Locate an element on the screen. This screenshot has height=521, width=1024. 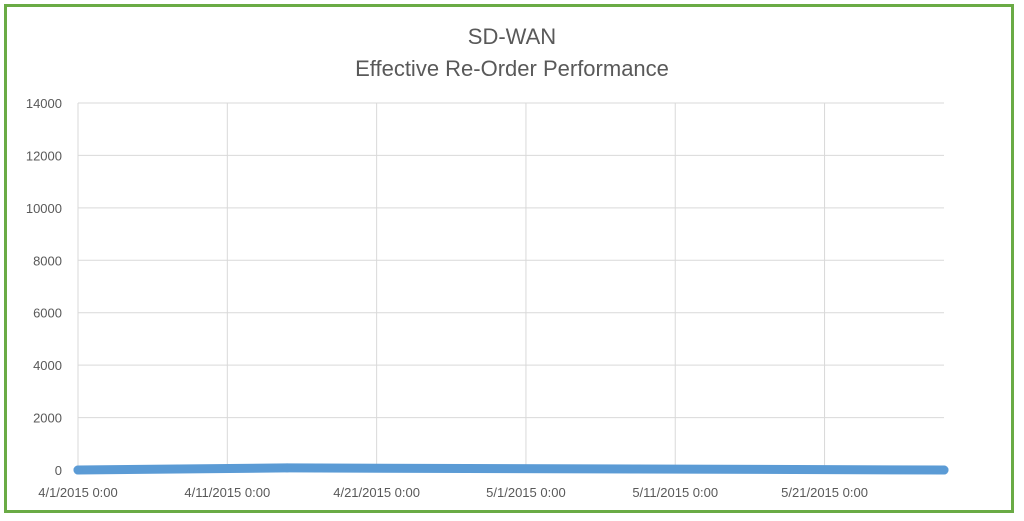
chart-title: SD-WAN is located at coordinates (512, 36).